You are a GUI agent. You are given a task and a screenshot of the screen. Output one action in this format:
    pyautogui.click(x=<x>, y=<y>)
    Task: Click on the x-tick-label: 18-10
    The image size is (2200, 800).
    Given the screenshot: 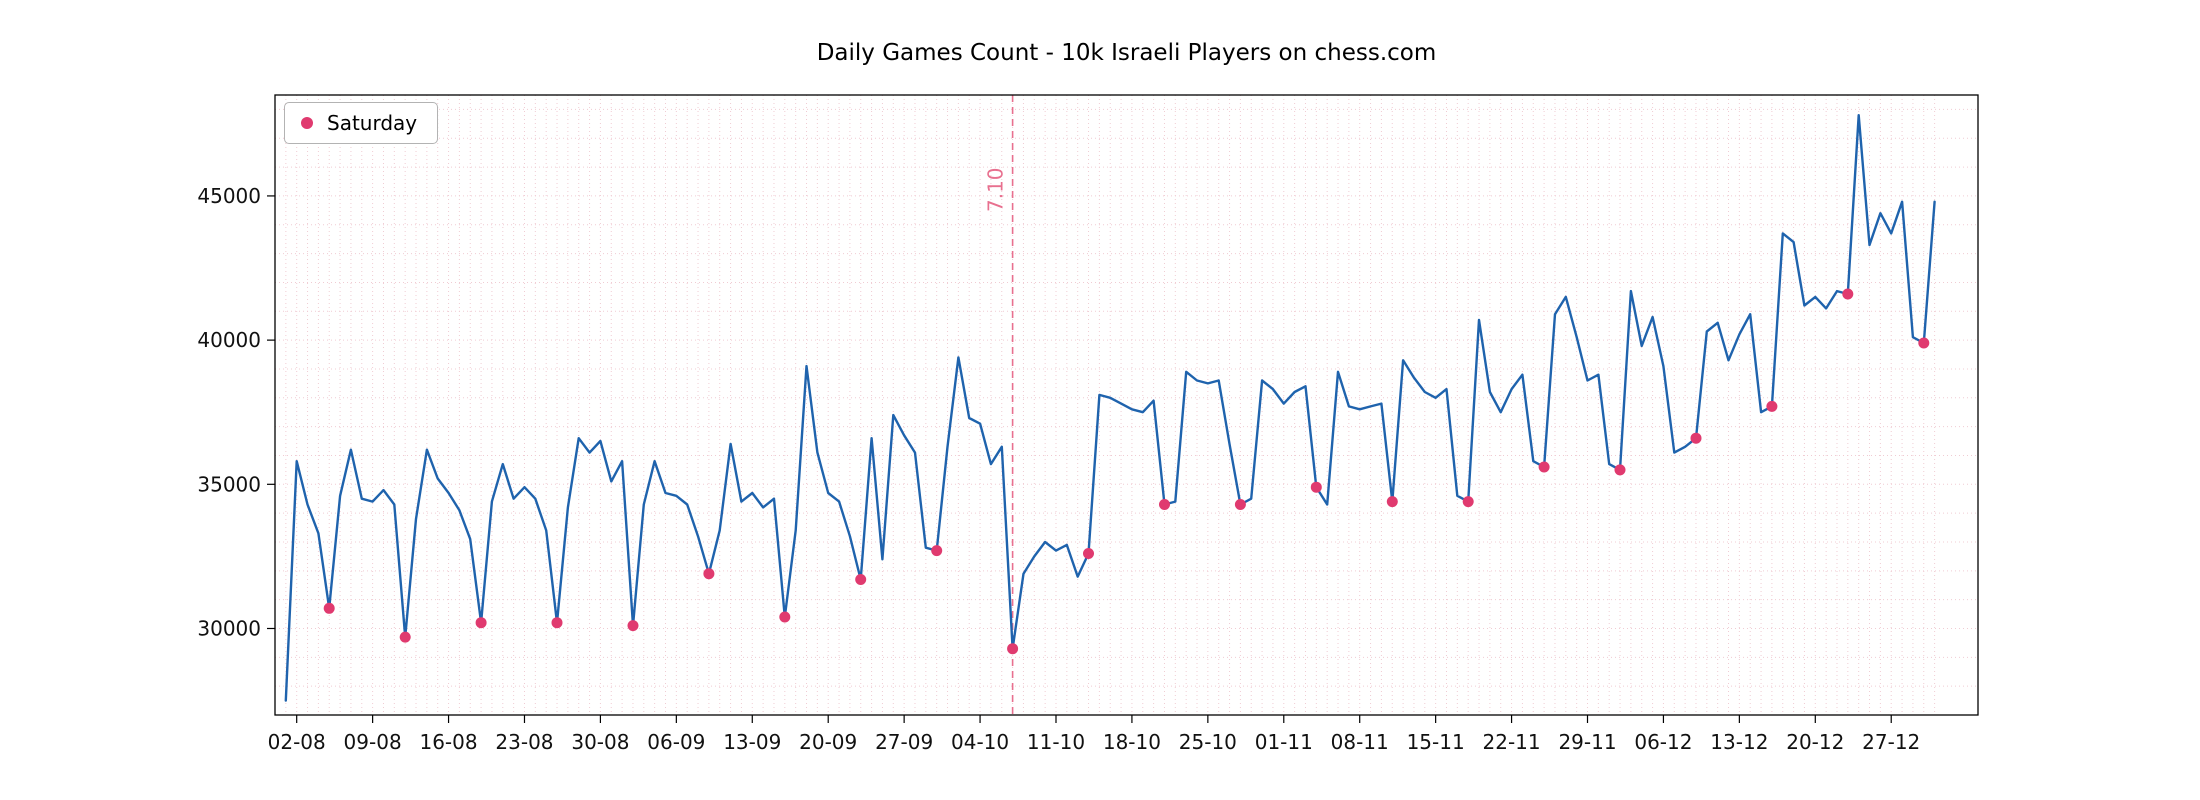 What is the action you would take?
    pyautogui.click(x=1132, y=742)
    